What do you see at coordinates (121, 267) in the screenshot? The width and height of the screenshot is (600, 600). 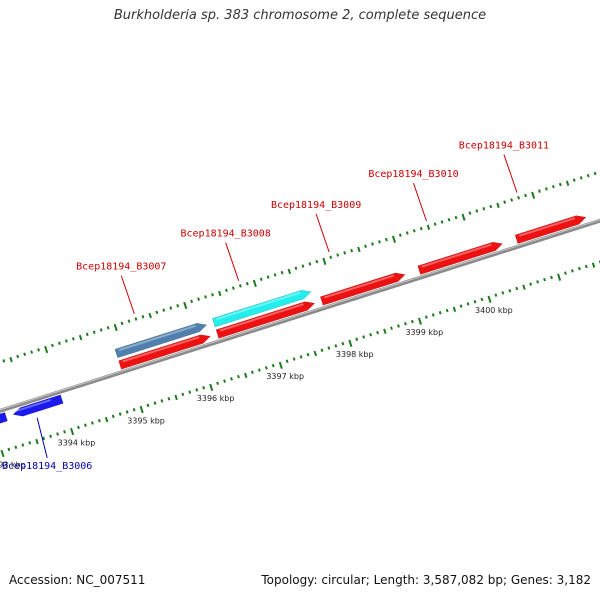 I see `gene-label: Bcep18194_B3007` at bounding box center [121, 267].